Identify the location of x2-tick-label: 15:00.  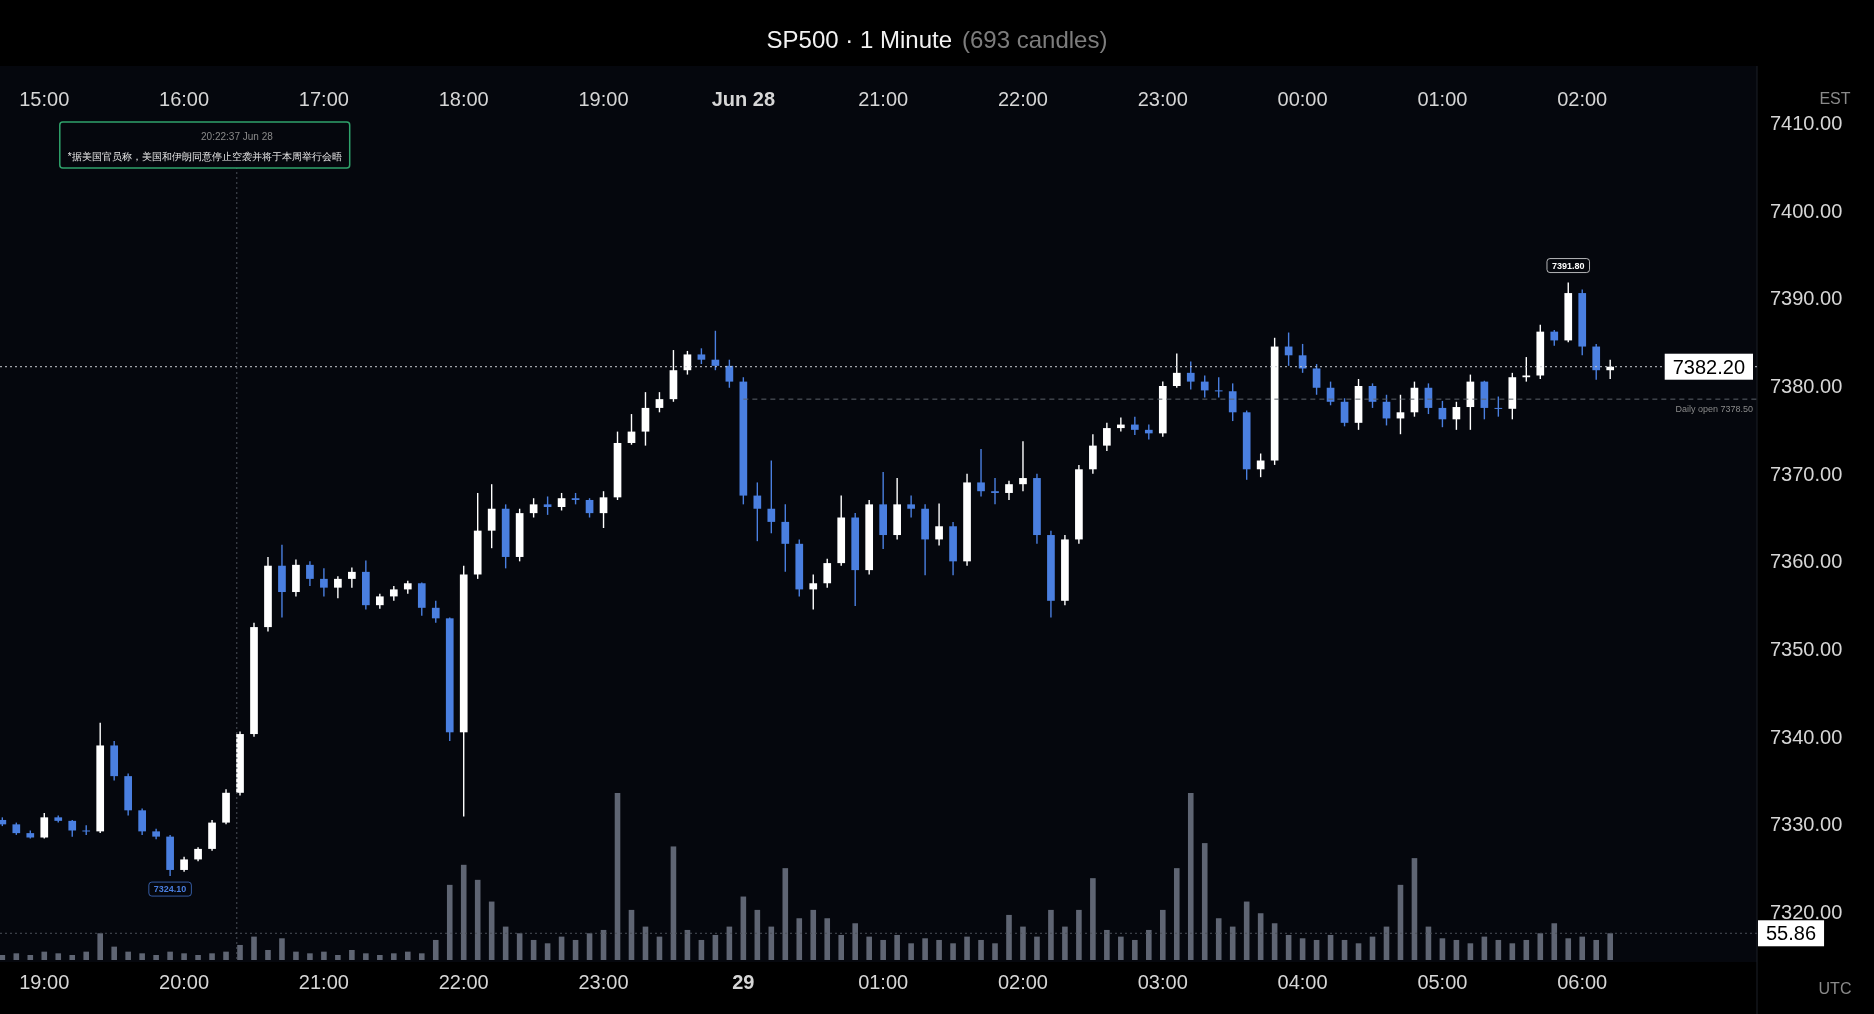
(44, 99).